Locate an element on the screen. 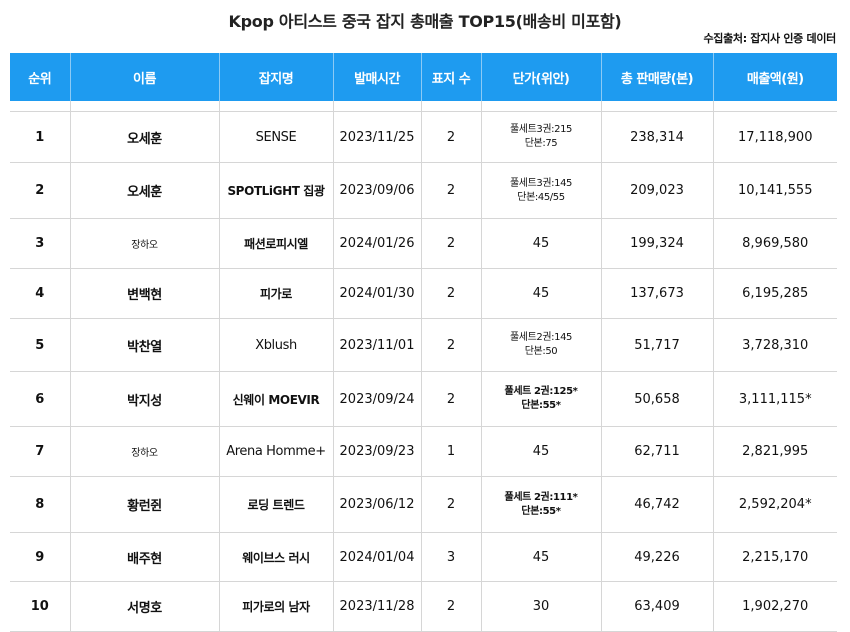 The height and width of the screenshot is (632, 850). rank-cell: 9 is located at coordinates (40, 557).